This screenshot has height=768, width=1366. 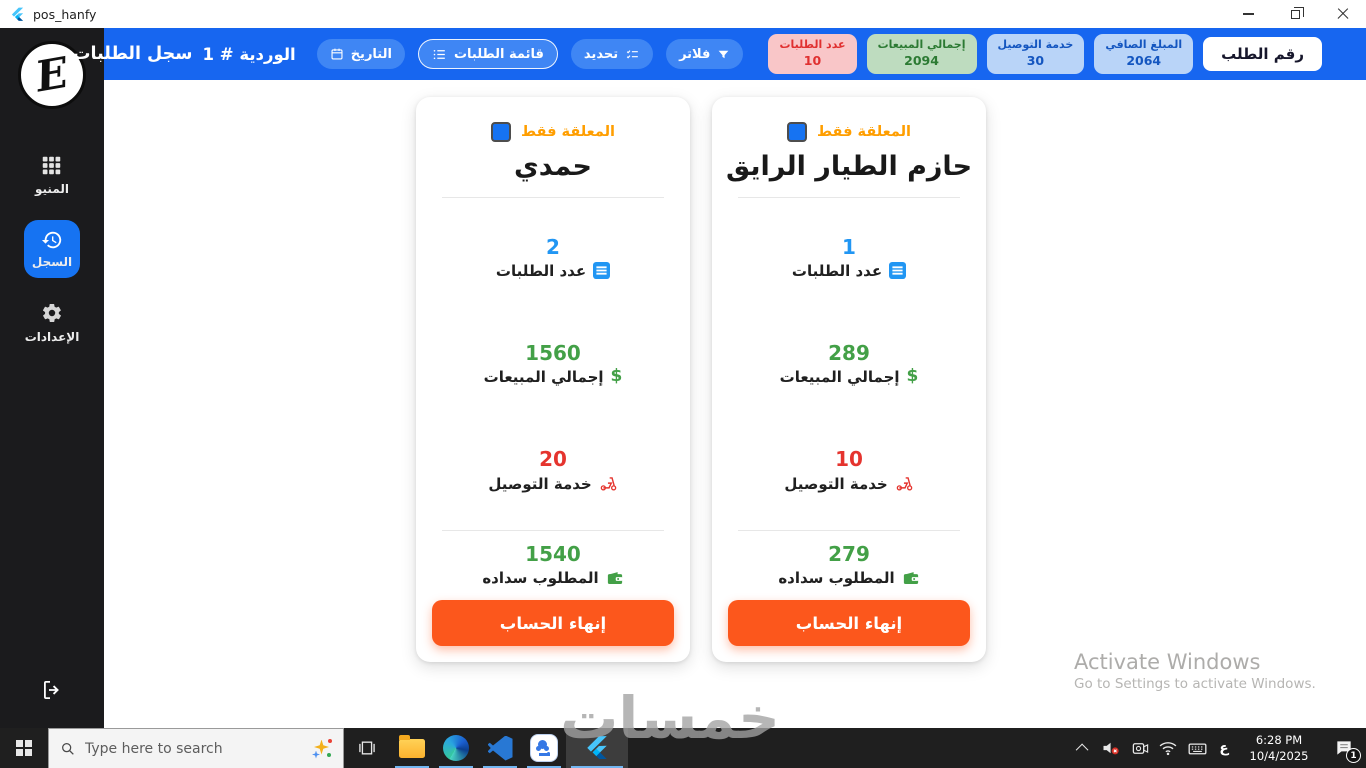 What do you see at coordinates (552, 470) in the screenshot?
I see `delivery-stat: 20 خدمة التوصيل` at bounding box center [552, 470].